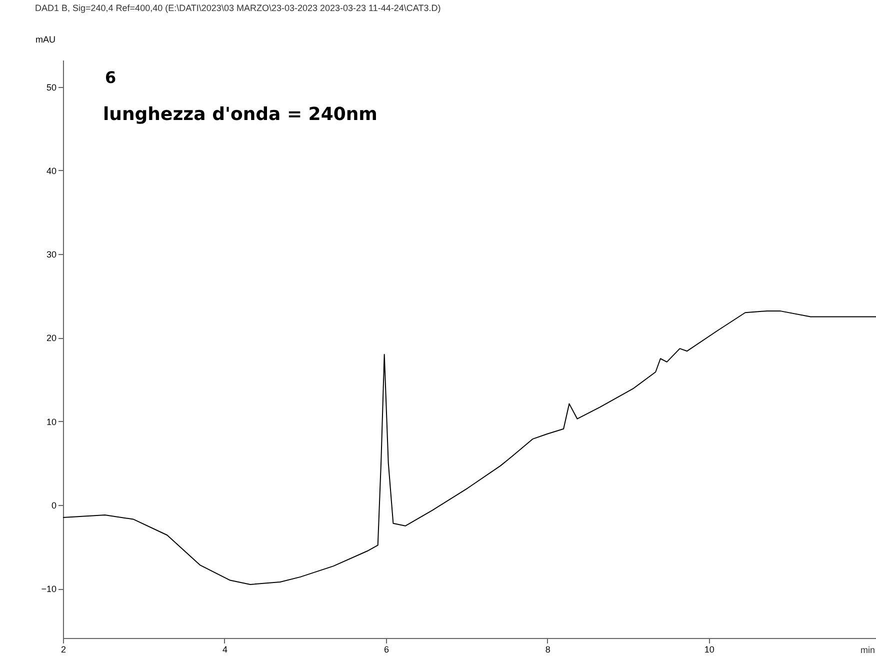 This screenshot has height=659, width=876. What do you see at coordinates (386, 649) in the screenshot?
I see `x-tick-label: 6` at bounding box center [386, 649].